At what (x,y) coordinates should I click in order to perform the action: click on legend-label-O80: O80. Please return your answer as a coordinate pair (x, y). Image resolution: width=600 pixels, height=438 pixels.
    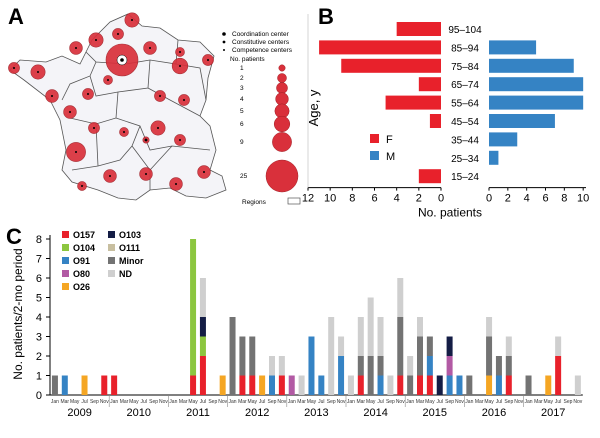
    Looking at the image, I should click on (81, 274).